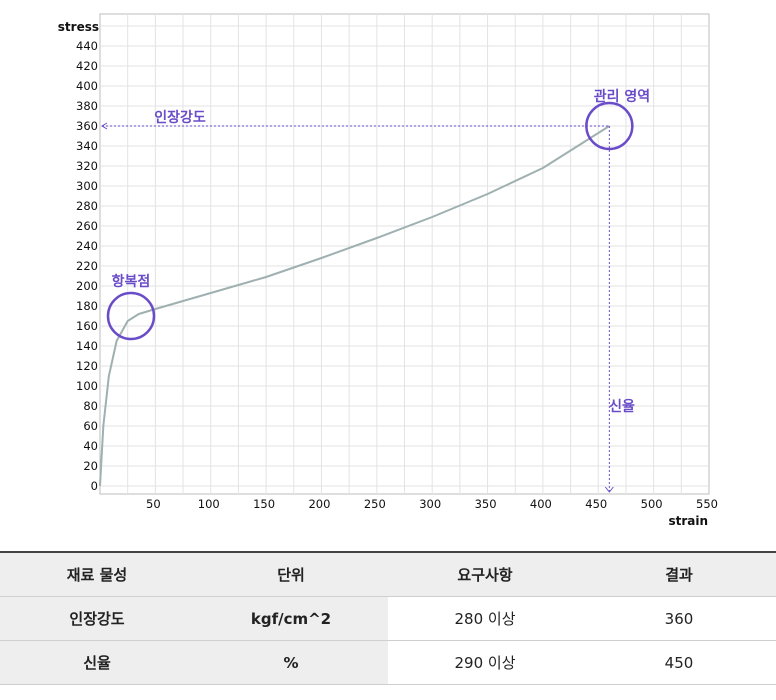  What do you see at coordinates (485, 574) in the screenshot?
I see `header-requirement: 요구사항` at bounding box center [485, 574].